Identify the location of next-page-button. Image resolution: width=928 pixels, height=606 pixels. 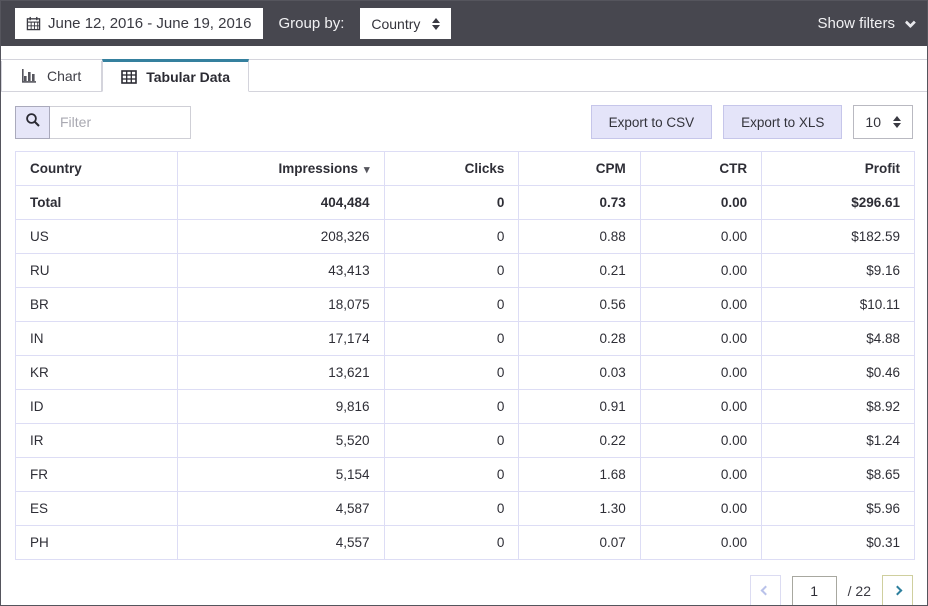
(897, 590).